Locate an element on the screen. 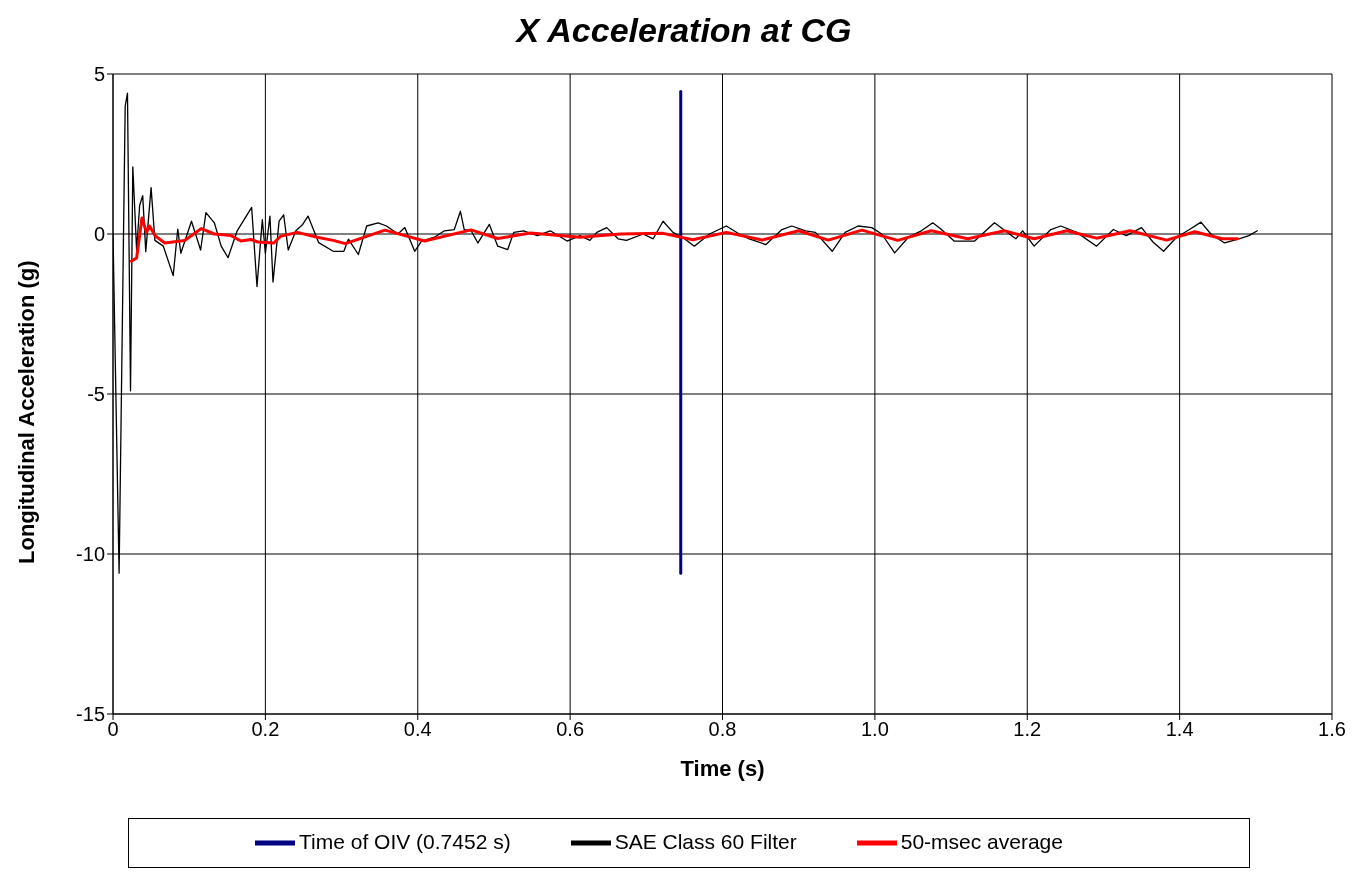  x-tick-label: 0 is located at coordinates (113, 729).